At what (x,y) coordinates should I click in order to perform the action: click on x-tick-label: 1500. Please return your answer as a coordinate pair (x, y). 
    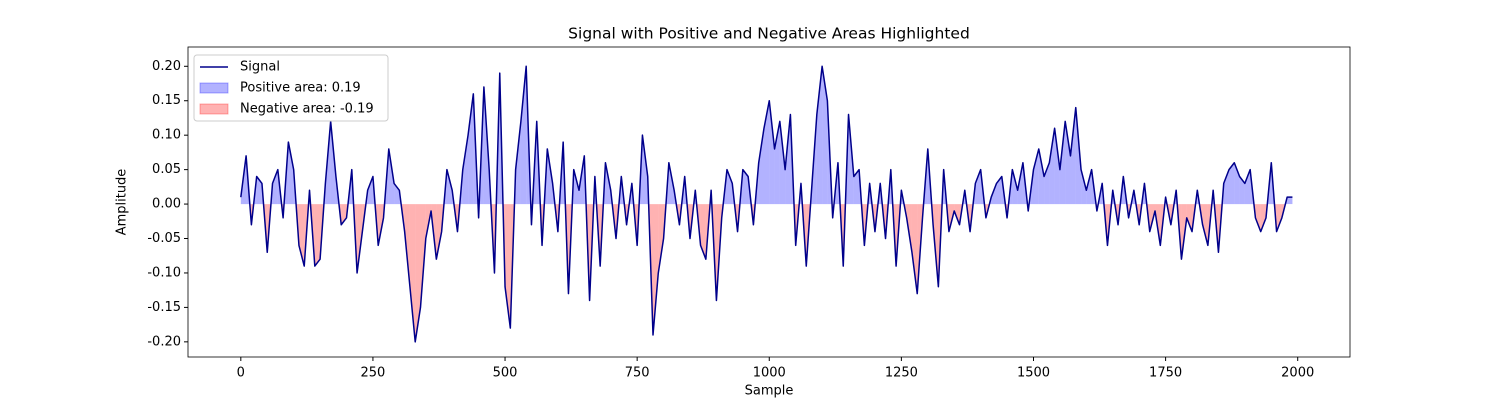
    Looking at the image, I should click on (1033, 373).